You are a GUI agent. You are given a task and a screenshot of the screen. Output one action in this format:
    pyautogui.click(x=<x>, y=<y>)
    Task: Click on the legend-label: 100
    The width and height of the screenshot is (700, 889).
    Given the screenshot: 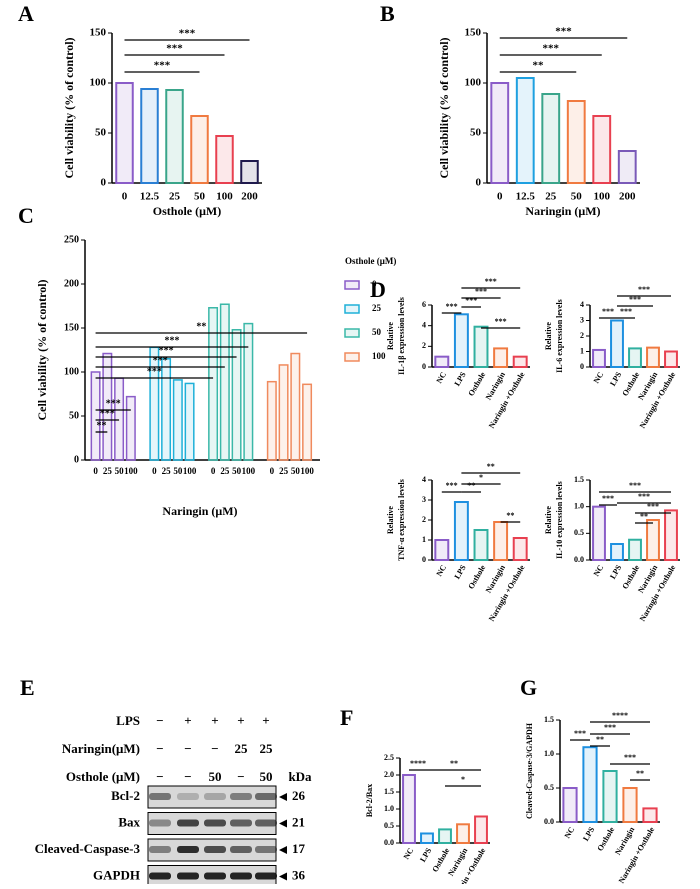 What is the action you would take?
    pyautogui.click(x=379, y=356)
    